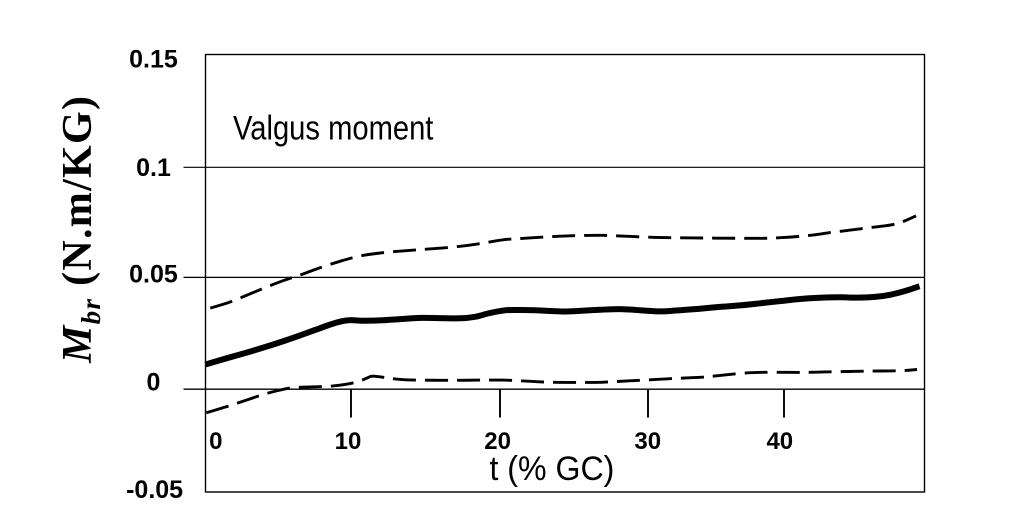  Describe the element at coordinates (154, 490) in the screenshot. I see `svg-text: -0.05` at that location.